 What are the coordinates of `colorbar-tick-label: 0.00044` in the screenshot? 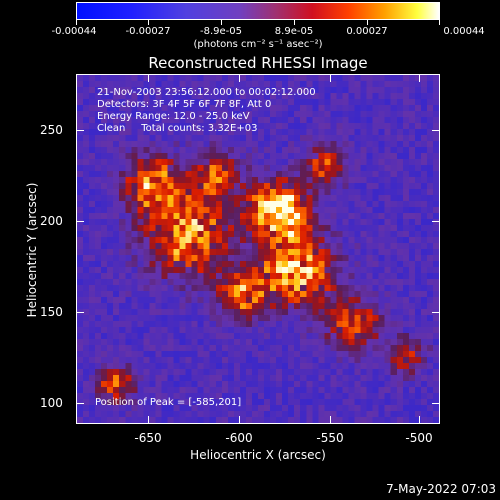 It's located at (464, 31).